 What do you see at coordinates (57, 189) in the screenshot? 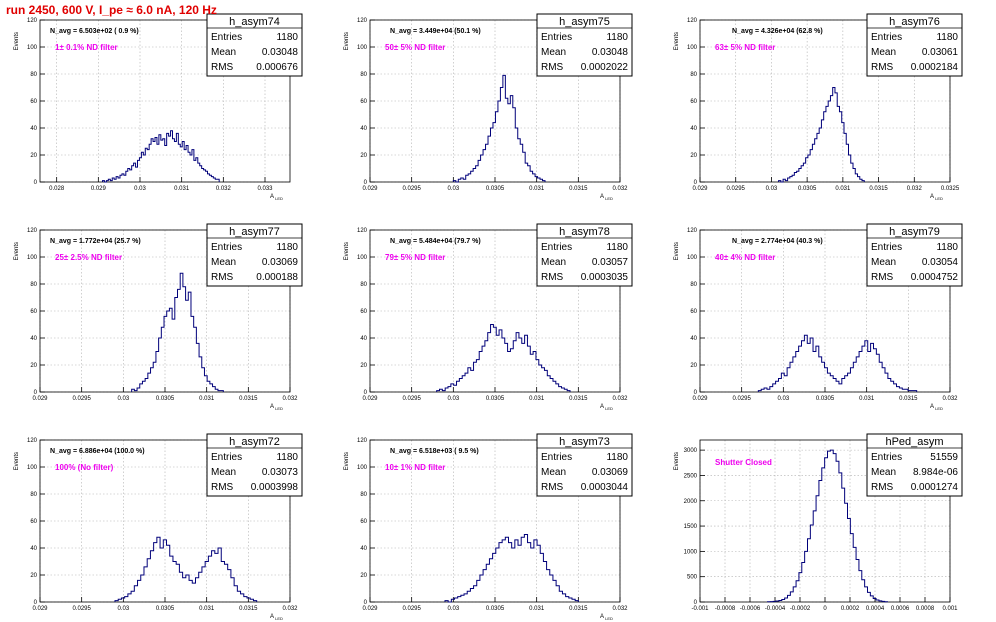
I see `x-tick-label: 0.028` at bounding box center [57, 189].